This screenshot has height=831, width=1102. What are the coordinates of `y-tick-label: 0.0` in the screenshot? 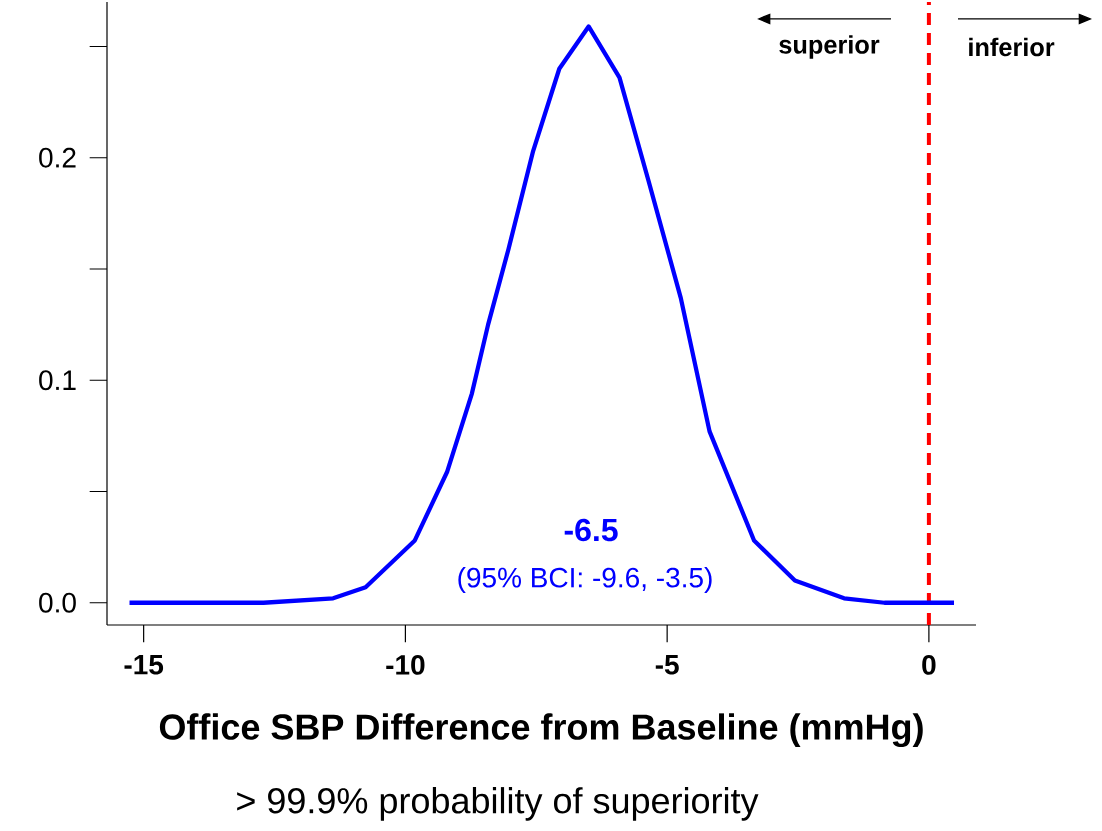 It's located at (57, 602).